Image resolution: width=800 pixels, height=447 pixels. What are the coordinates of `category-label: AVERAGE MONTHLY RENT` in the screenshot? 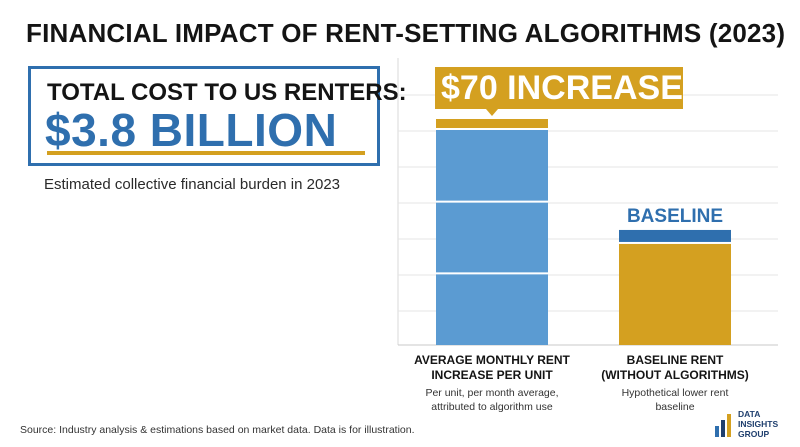 It's located at (492, 360).